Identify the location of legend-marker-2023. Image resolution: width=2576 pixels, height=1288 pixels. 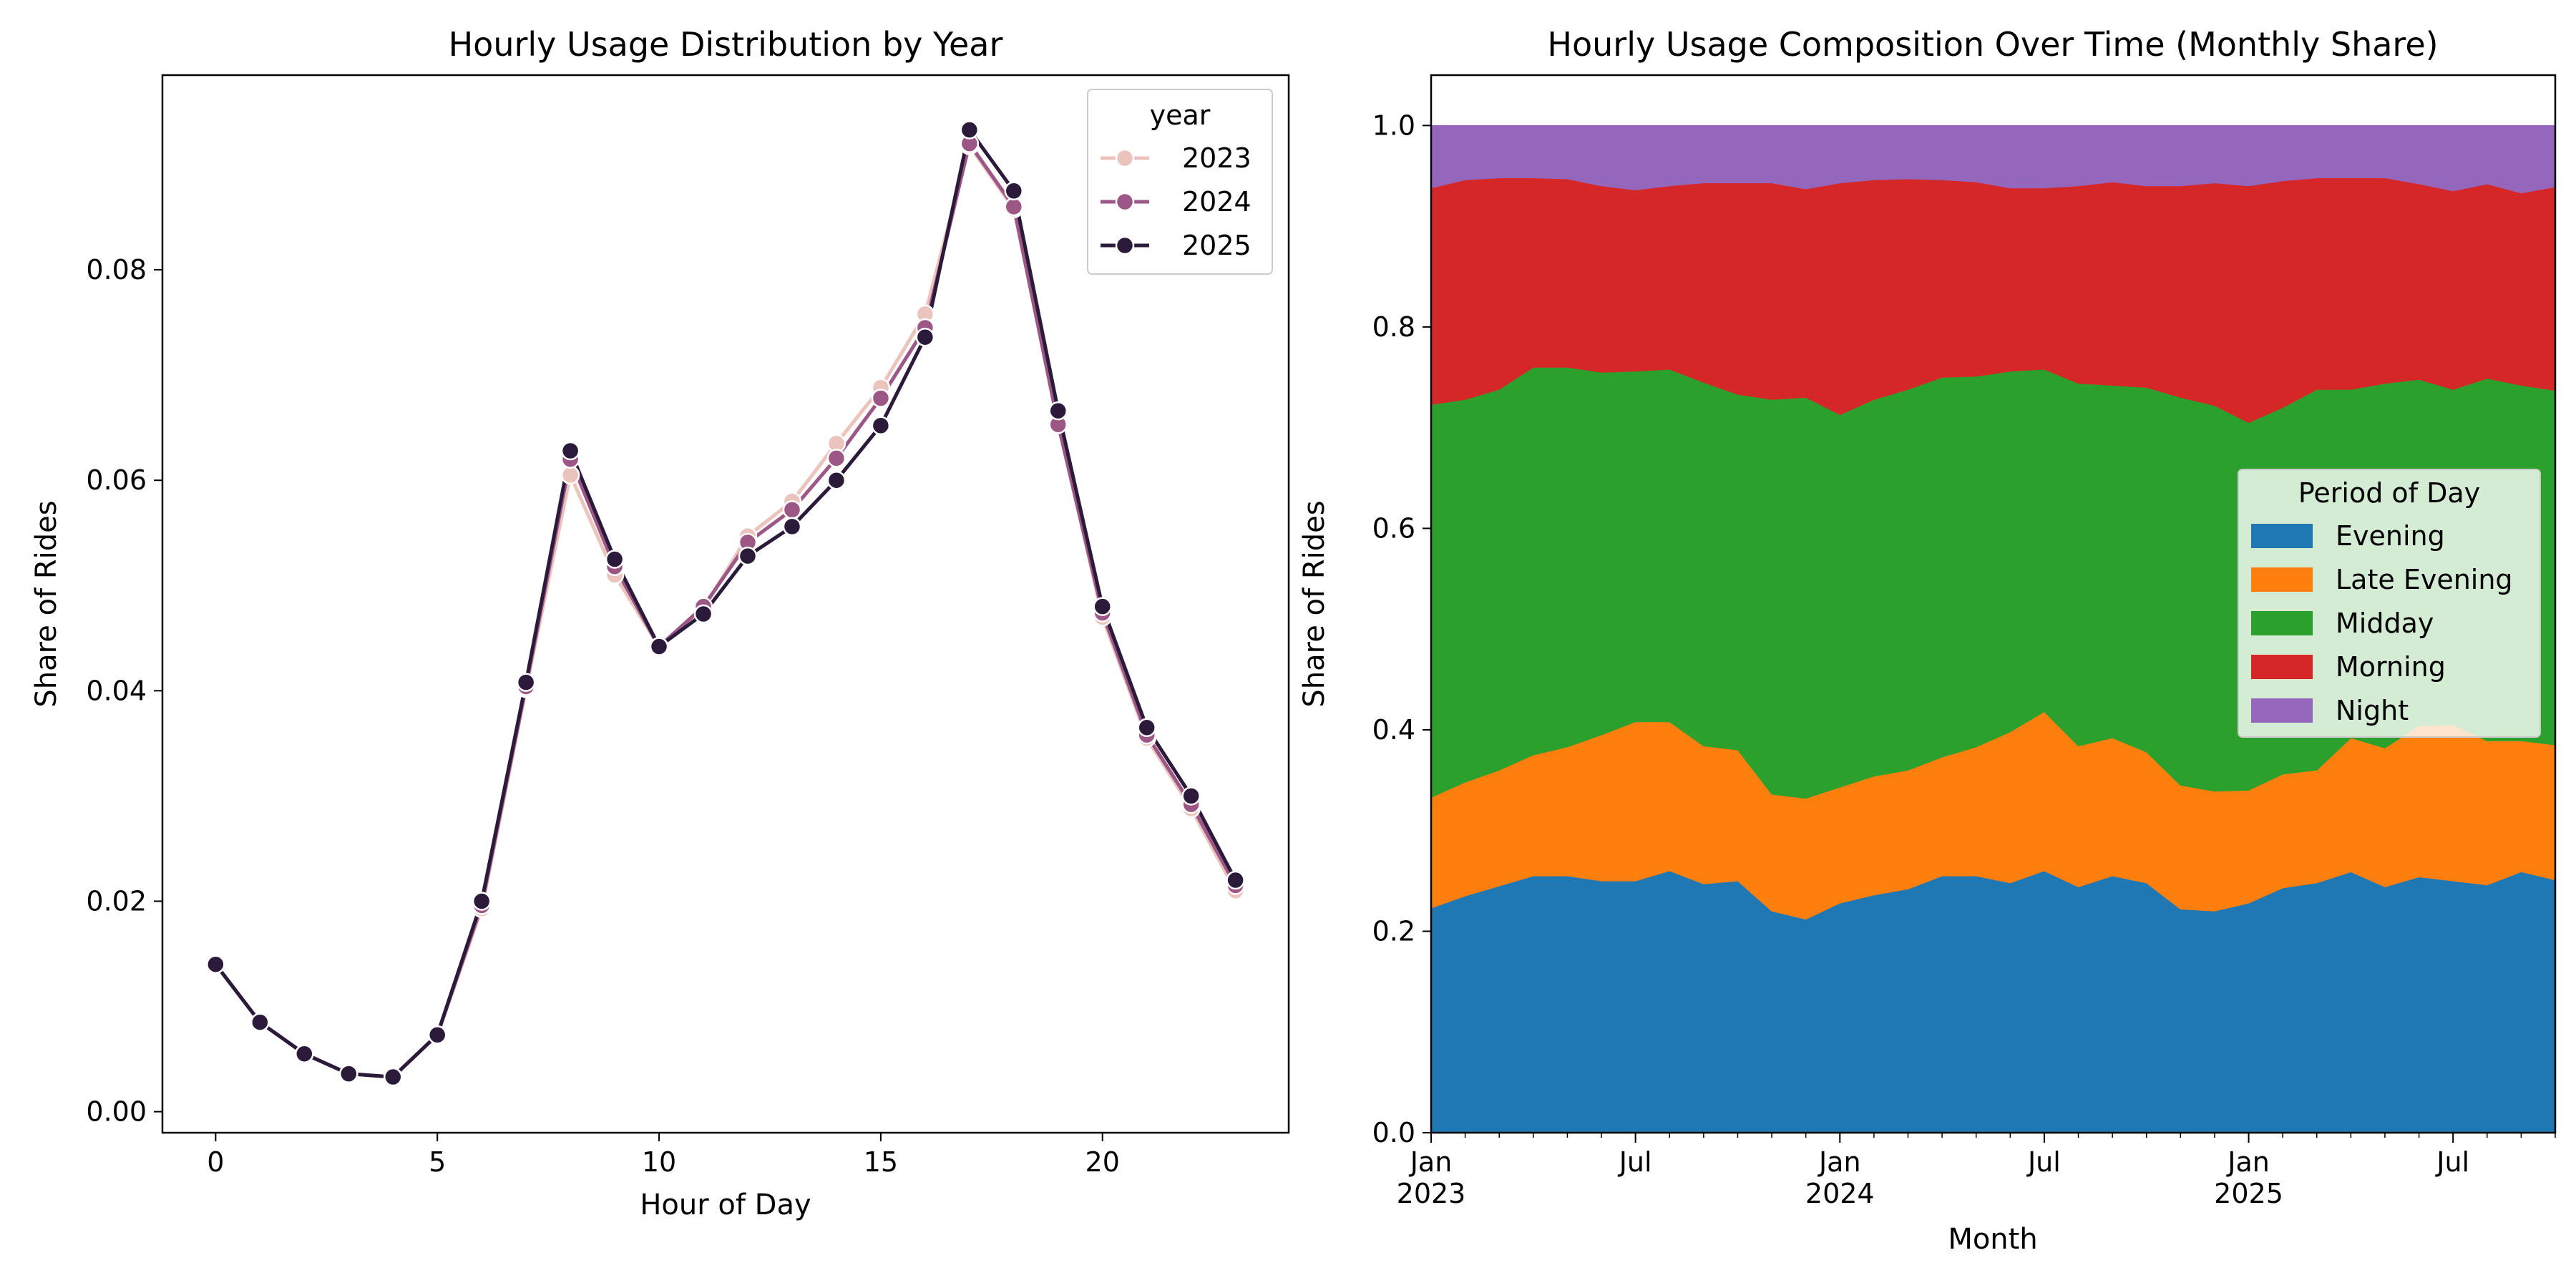
(1125, 158).